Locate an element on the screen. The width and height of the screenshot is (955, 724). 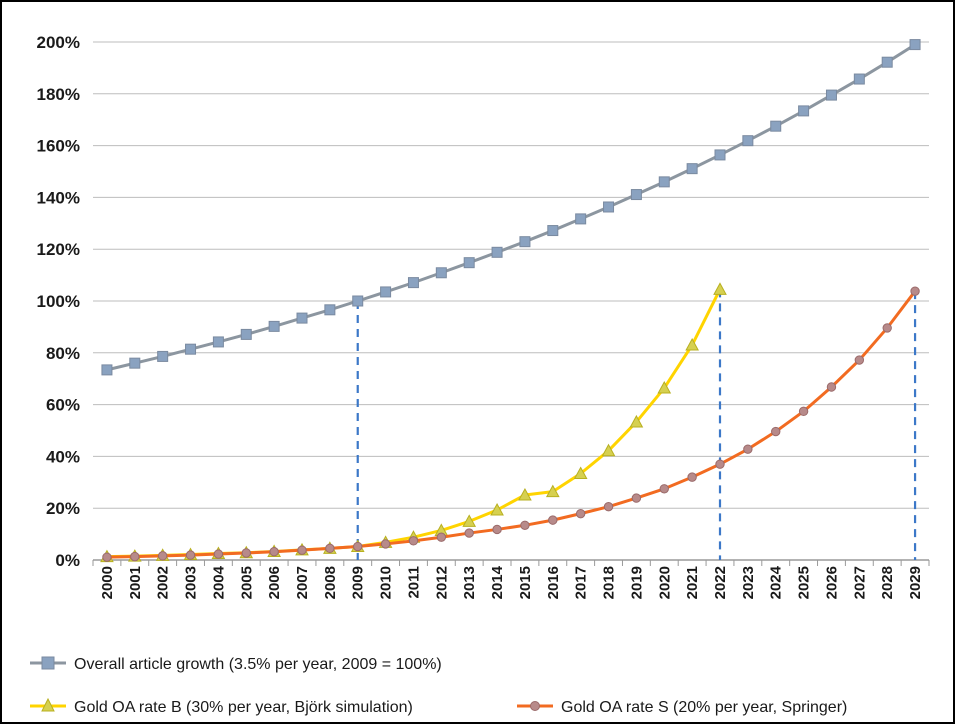
y-tick-label: 100% is located at coordinates (58, 301).